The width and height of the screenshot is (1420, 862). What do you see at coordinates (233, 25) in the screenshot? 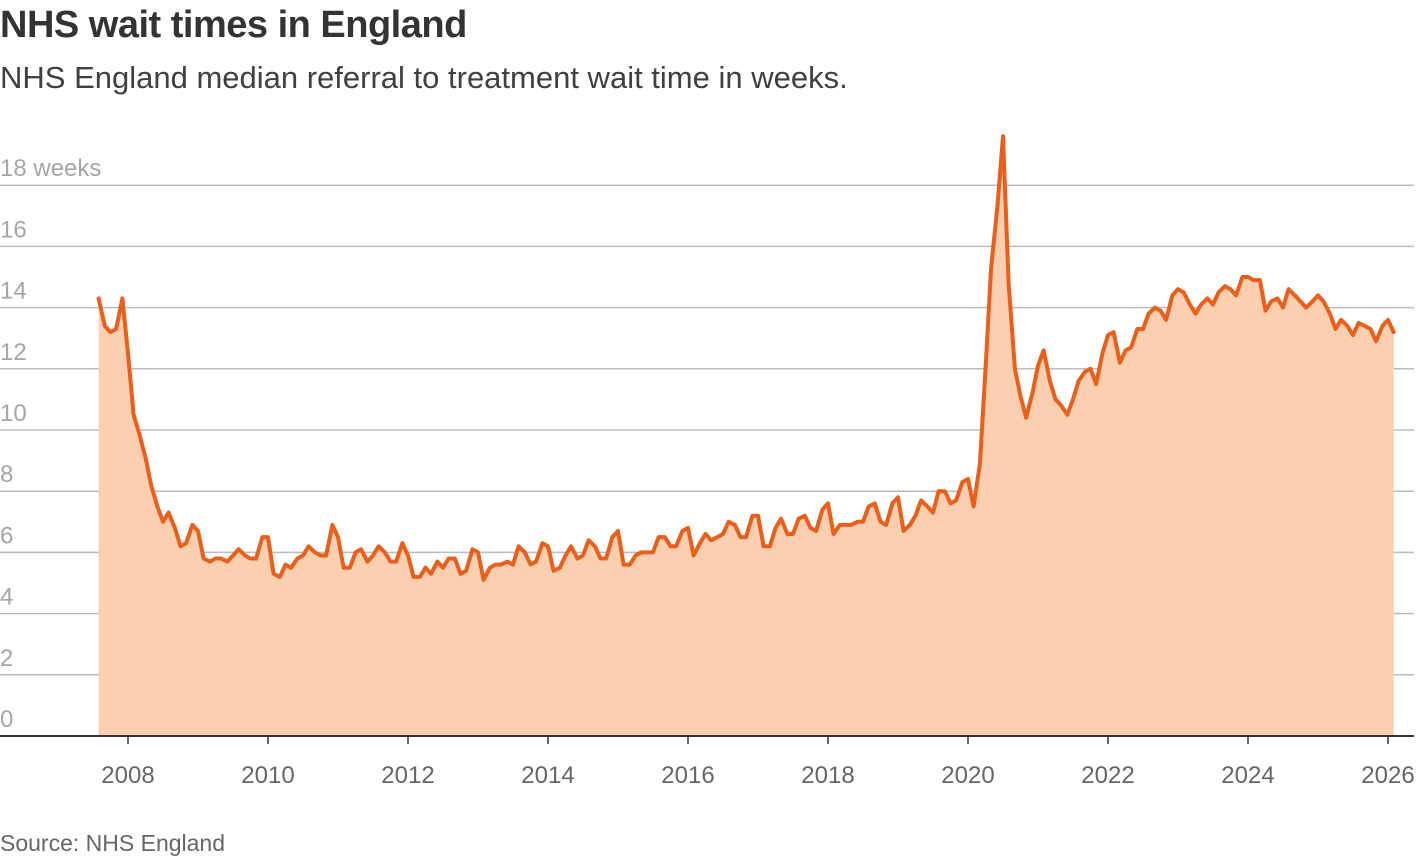
I see `chart-title: NHS wait times in England` at bounding box center [233, 25].